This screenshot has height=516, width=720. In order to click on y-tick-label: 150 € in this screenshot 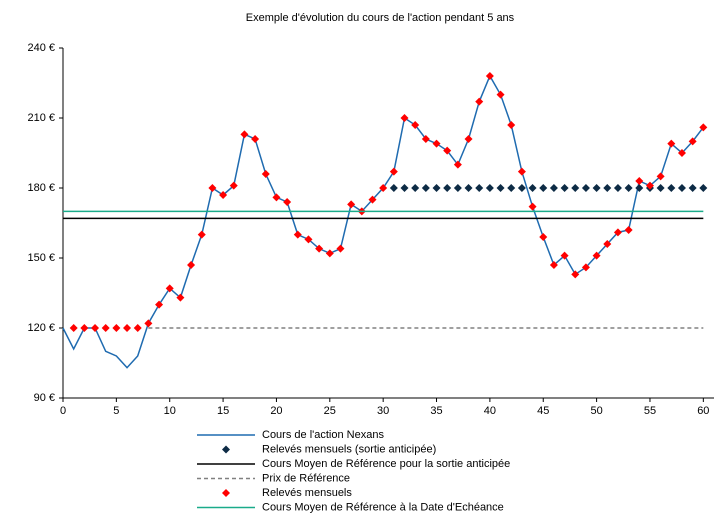, I will do `click(41, 258)`.